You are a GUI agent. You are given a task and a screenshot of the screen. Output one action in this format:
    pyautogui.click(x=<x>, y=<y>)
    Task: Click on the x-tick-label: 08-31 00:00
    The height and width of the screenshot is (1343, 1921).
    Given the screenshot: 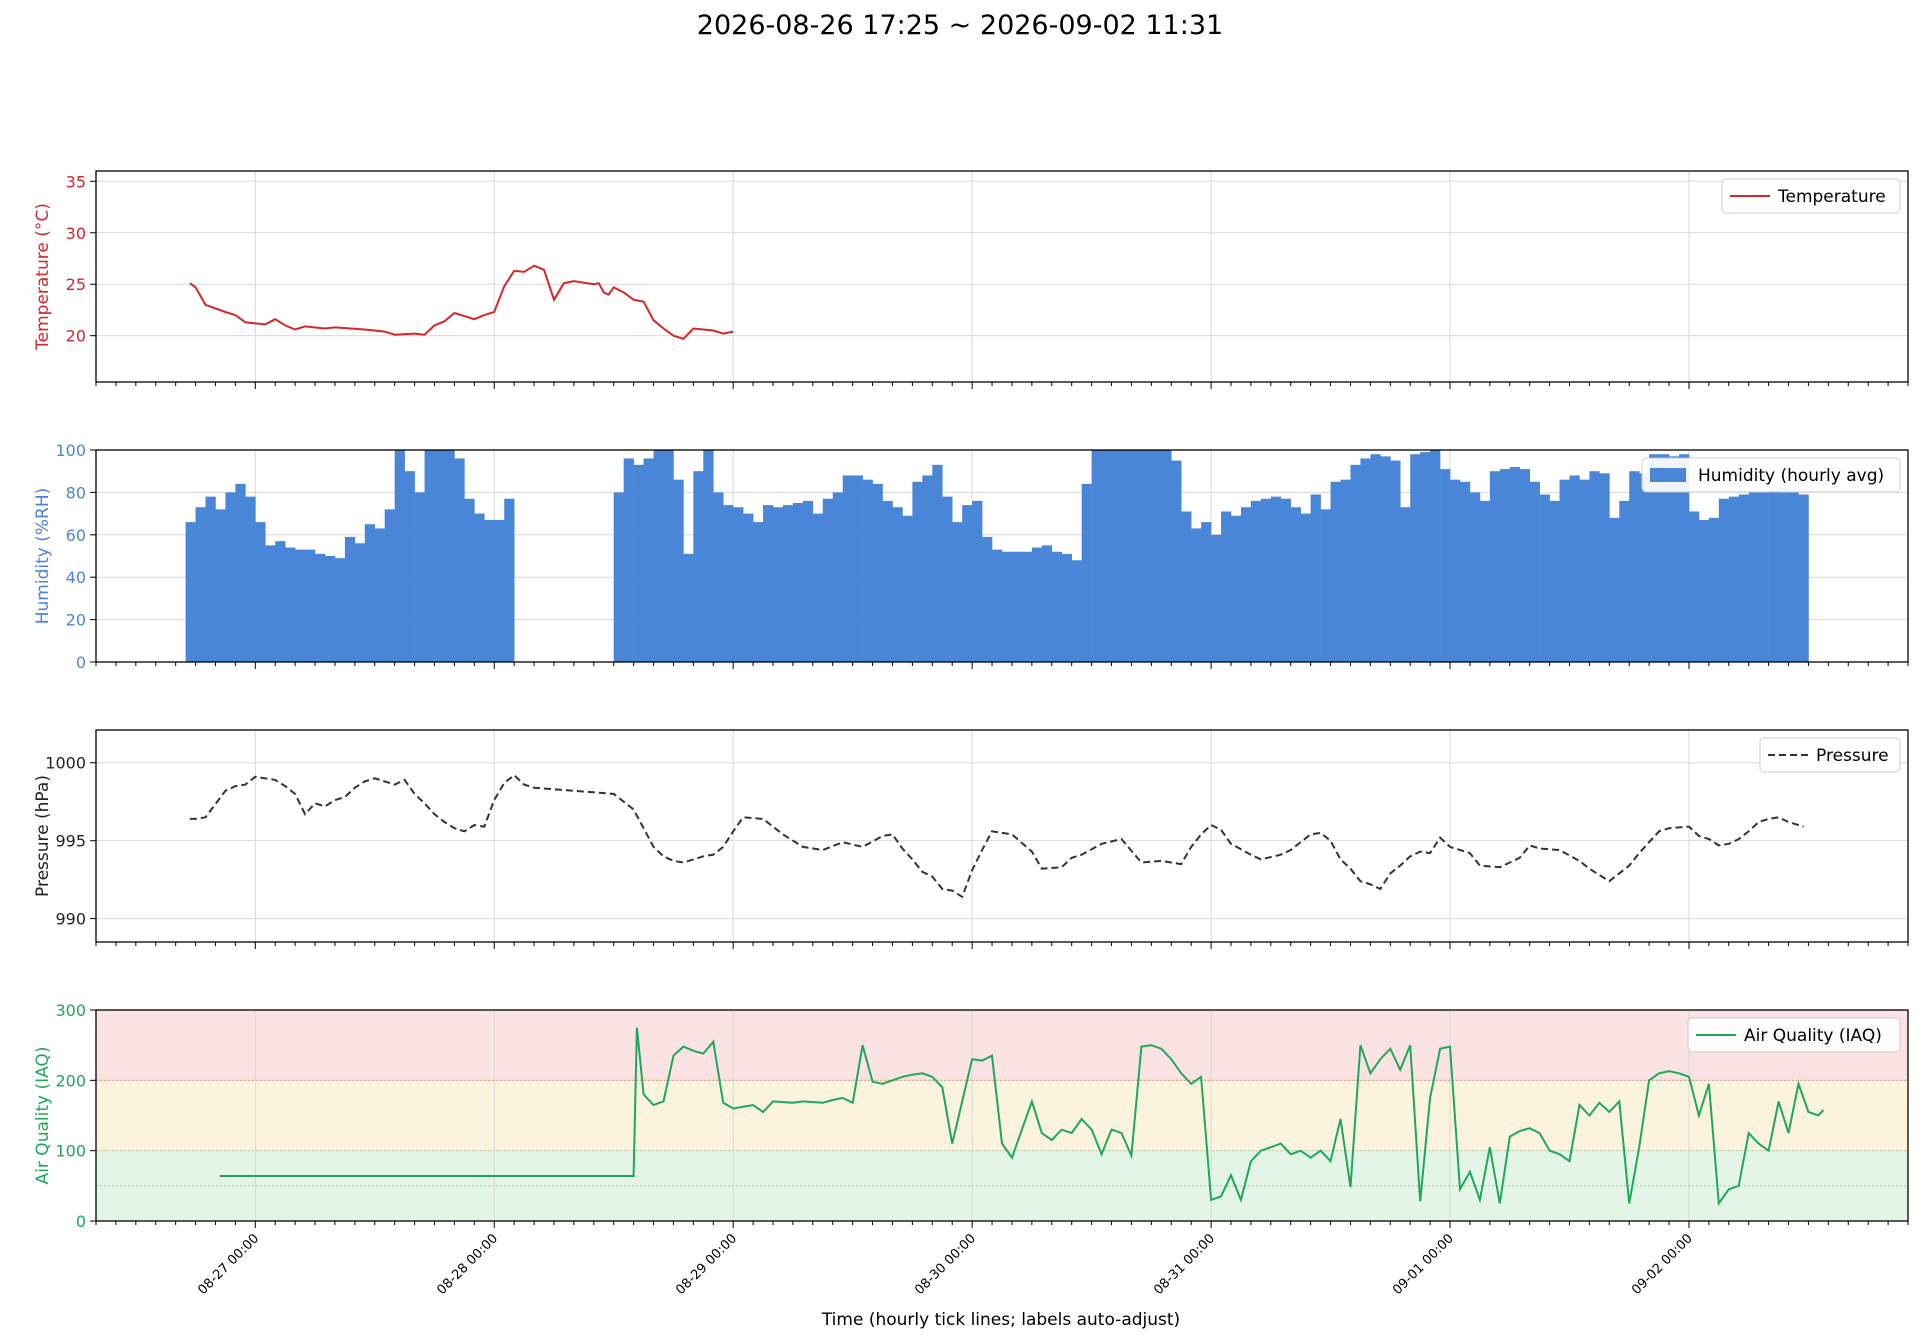 What is the action you would take?
    pyautogui.click(x=1184, y=1264)
    